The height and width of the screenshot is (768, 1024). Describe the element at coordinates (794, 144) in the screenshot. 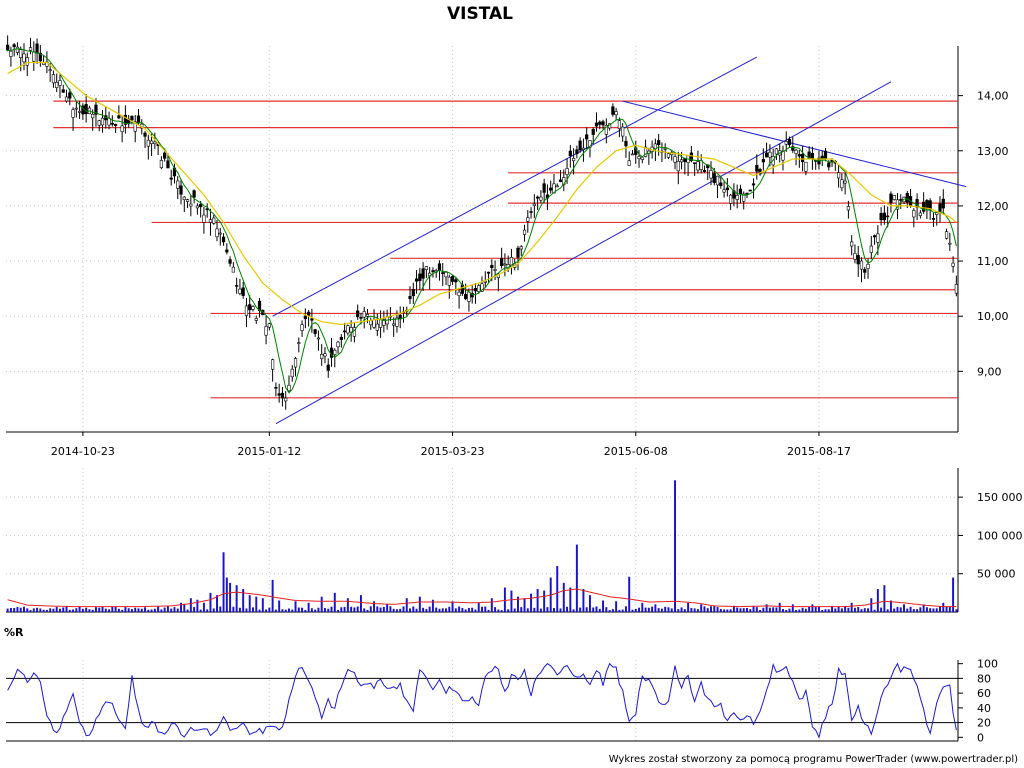

I see `trend-line` at that location.